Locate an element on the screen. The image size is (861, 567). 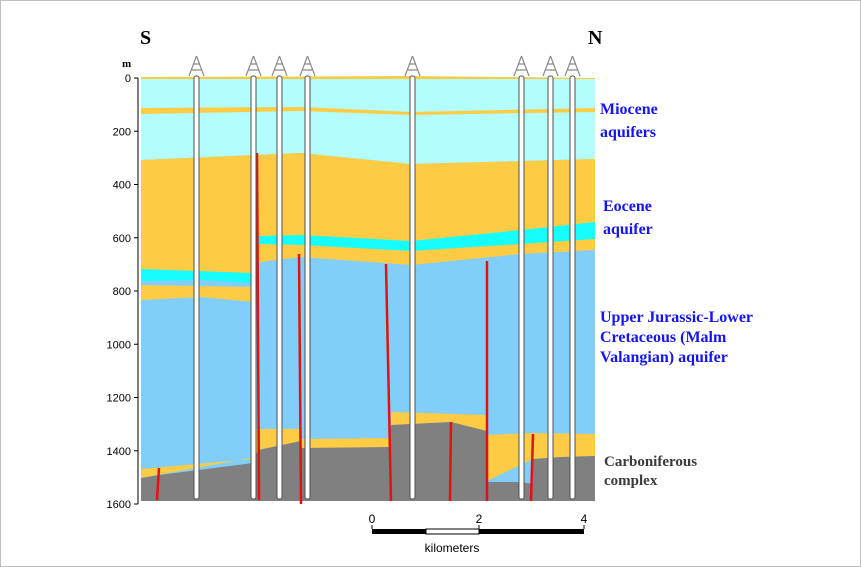
miocene-label: Miocene aquifers is located at coordinates (631, 121).